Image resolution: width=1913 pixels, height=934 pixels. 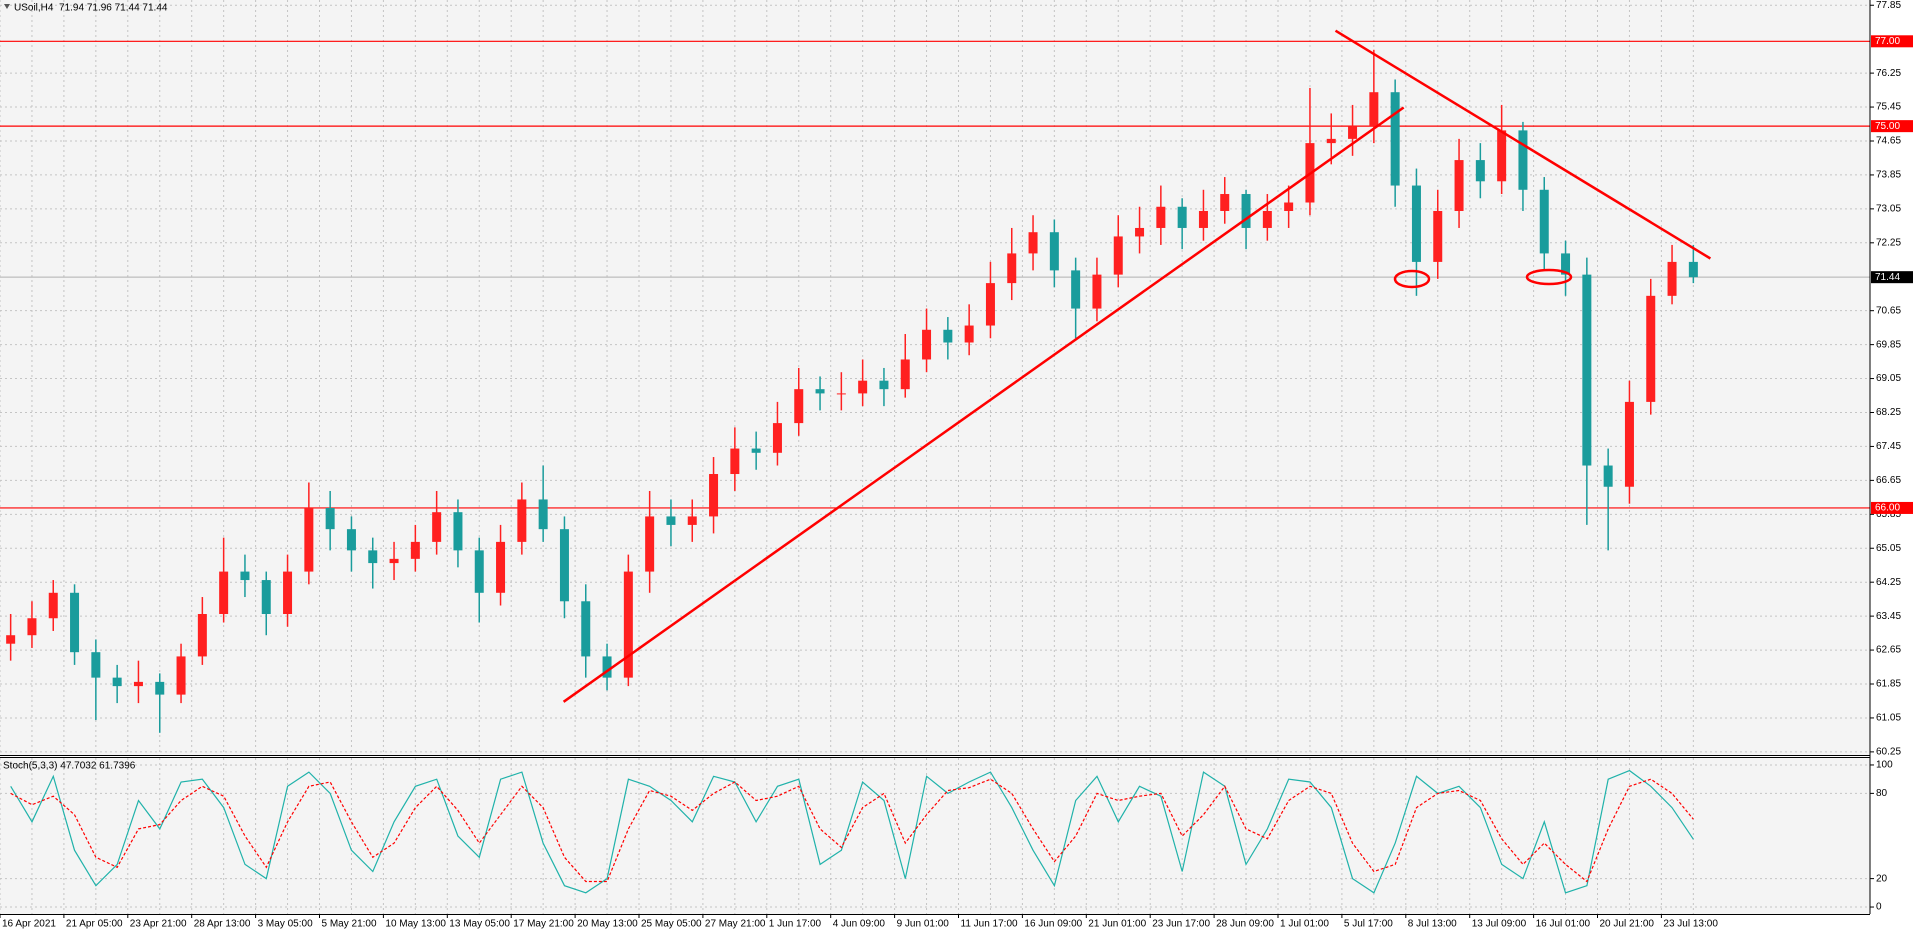 What do you see at coordinates (1888, 752) in the screenshot?
I see `y-tick-label: 60.25` at bounding box center [1888, 752].